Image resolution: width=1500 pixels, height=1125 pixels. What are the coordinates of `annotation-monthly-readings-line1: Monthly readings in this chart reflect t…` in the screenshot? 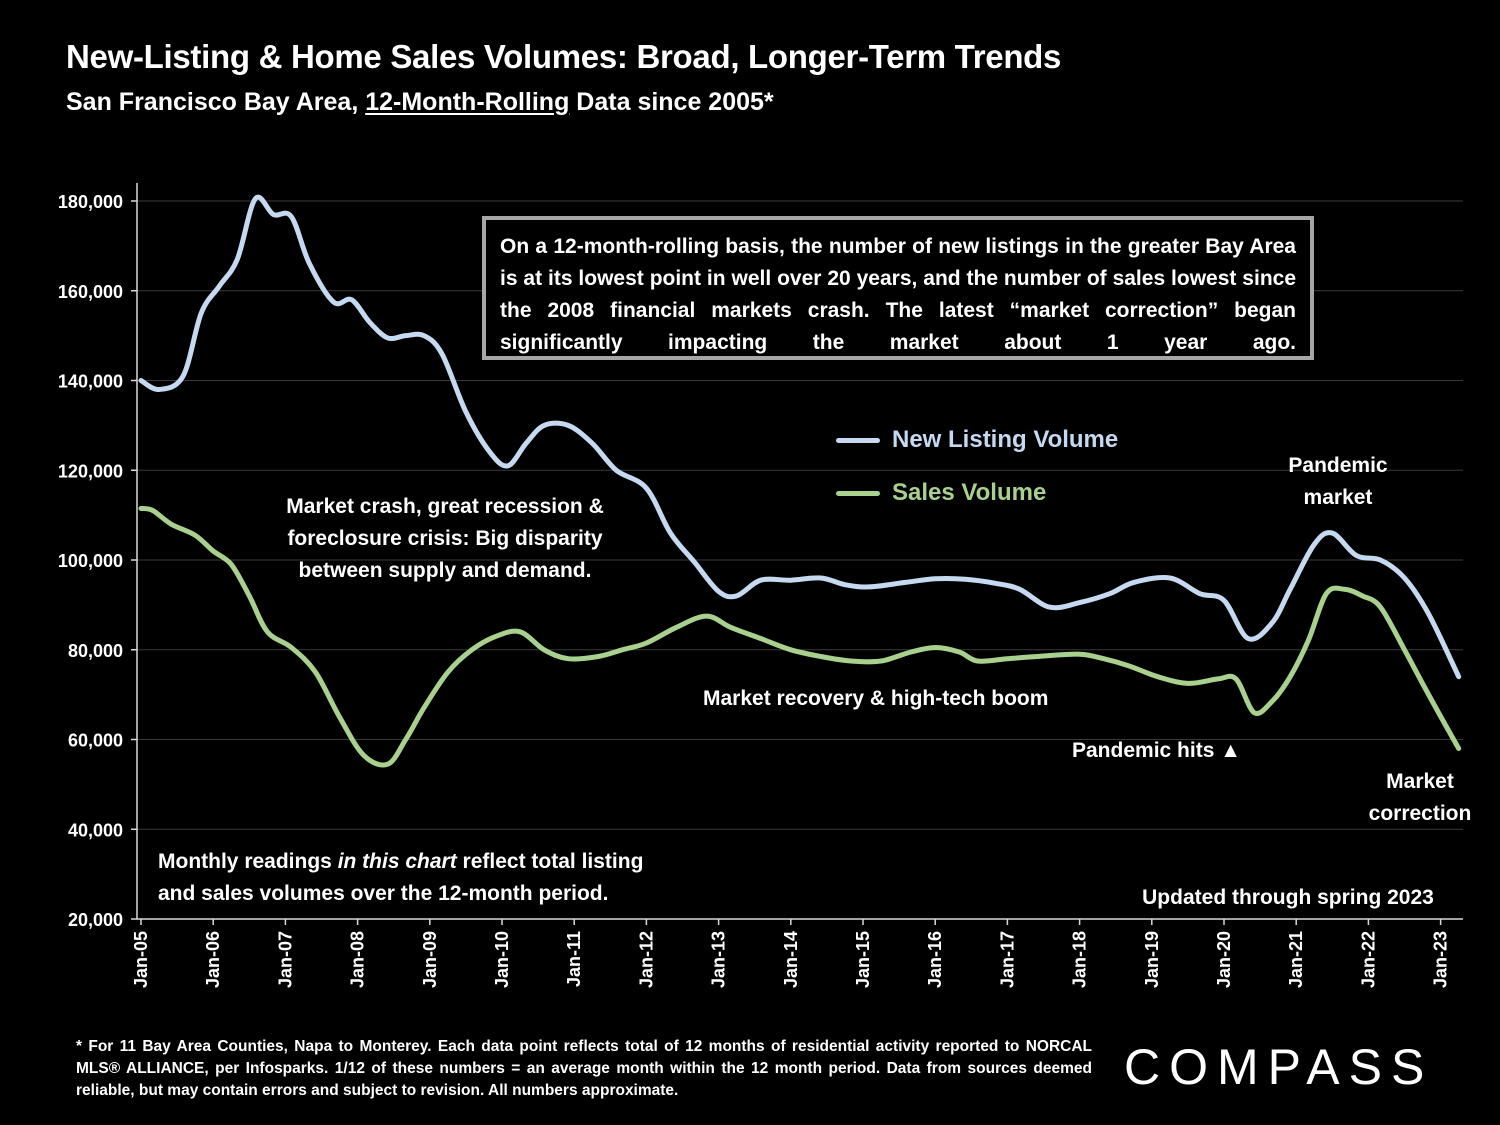 It's located at (438, 862).